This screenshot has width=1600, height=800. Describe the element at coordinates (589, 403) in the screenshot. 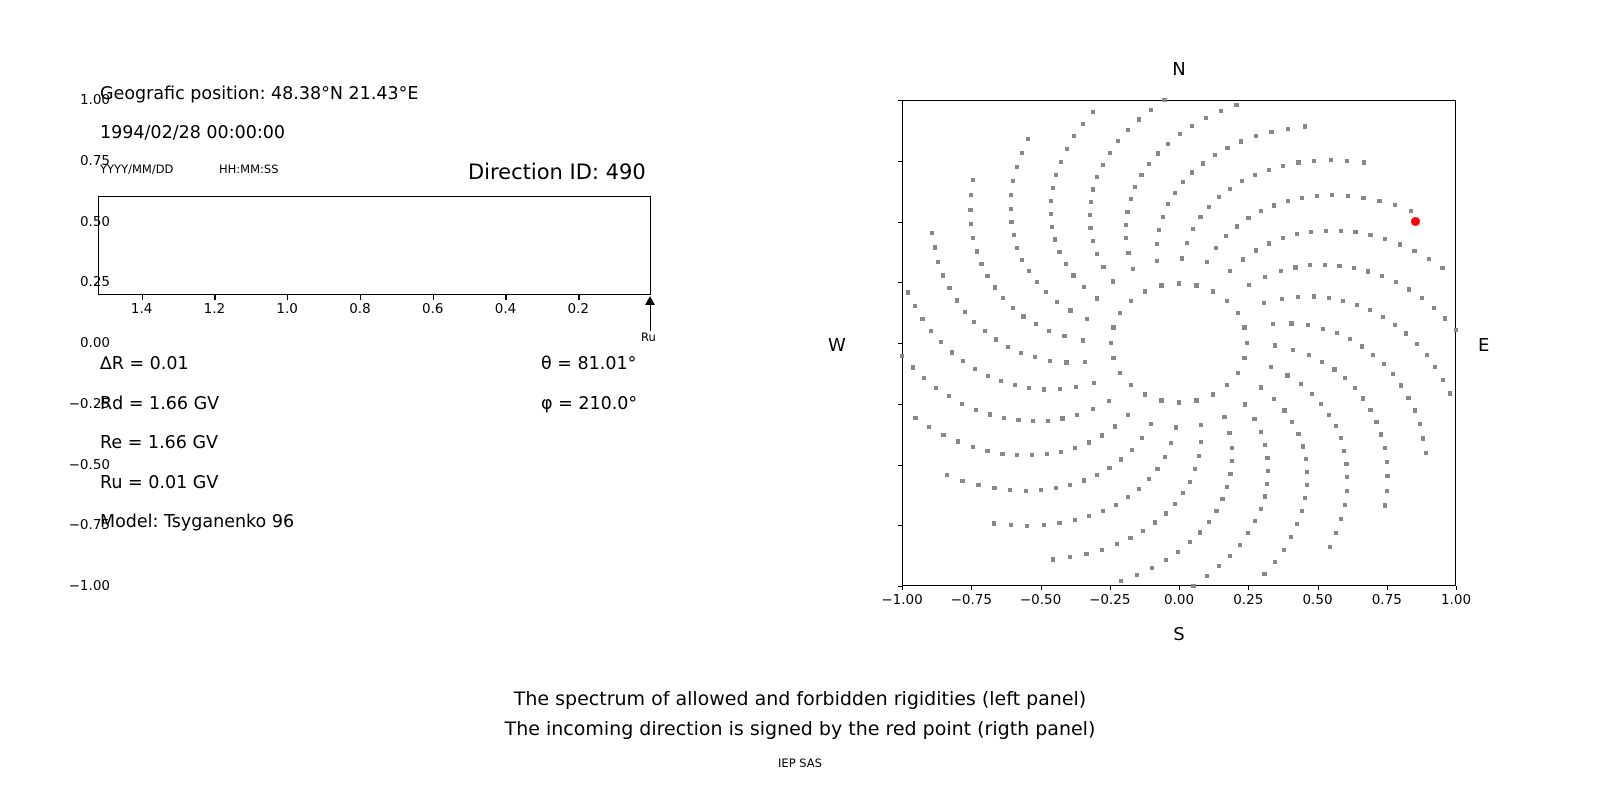

I see `param-right-1: φ = 210.0°` at that location.